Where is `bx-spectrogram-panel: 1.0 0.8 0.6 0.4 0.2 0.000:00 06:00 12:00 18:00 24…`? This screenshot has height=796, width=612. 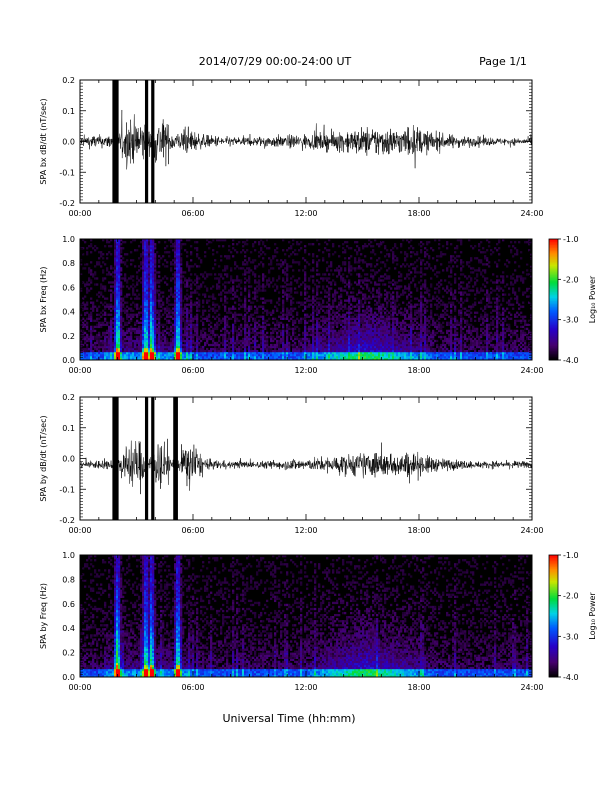
bx-spectrogram-panel: 1.0 0.8 0.6 0.4 0.2 0.000:00 06:00 12:00 18:00 24… is located at coordinates (291, 305).